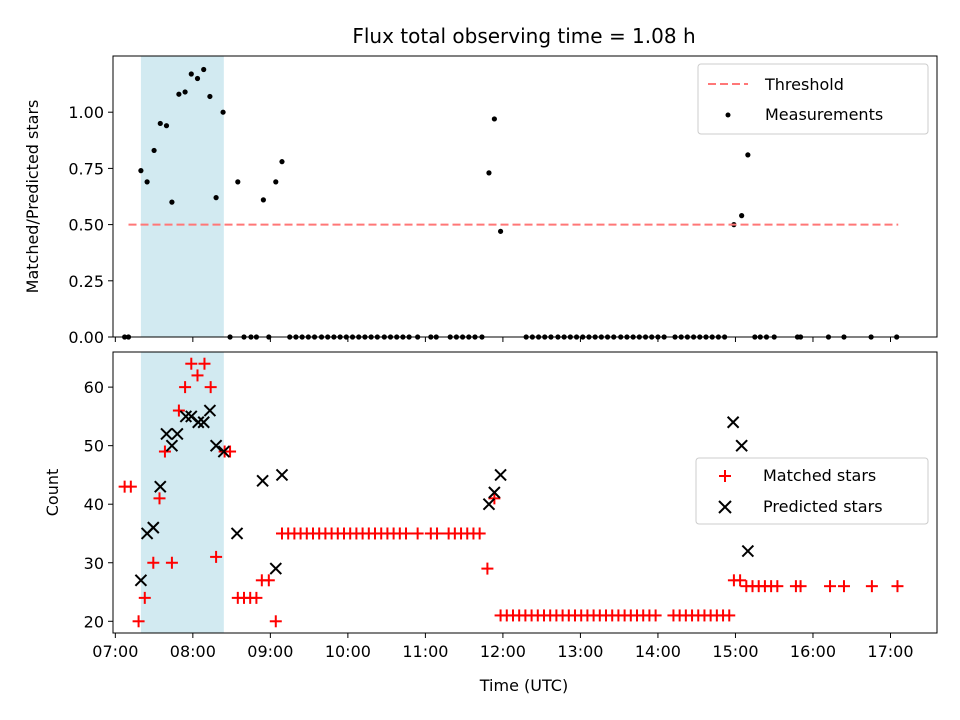 The width and height of the screenshot is (960, 720). What do you see at coordinates (94, 387) in the screenshot?
I see `y-tick-label: 60` at bounding box center [94, 387].